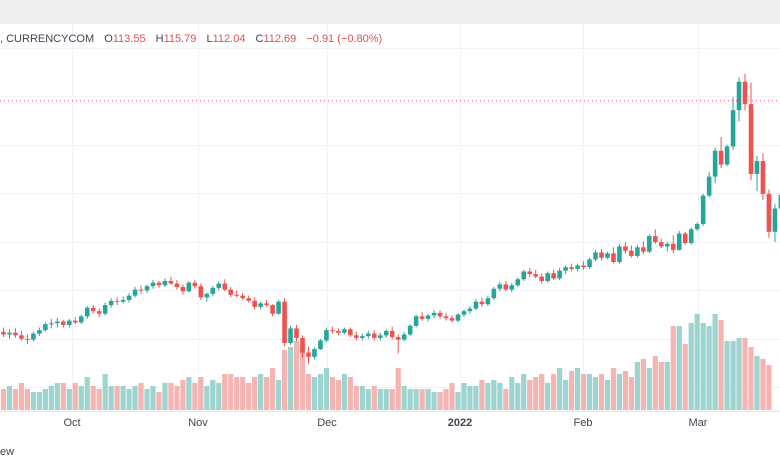  I want to click on time-axis-label: Feb, so click(583, 423).